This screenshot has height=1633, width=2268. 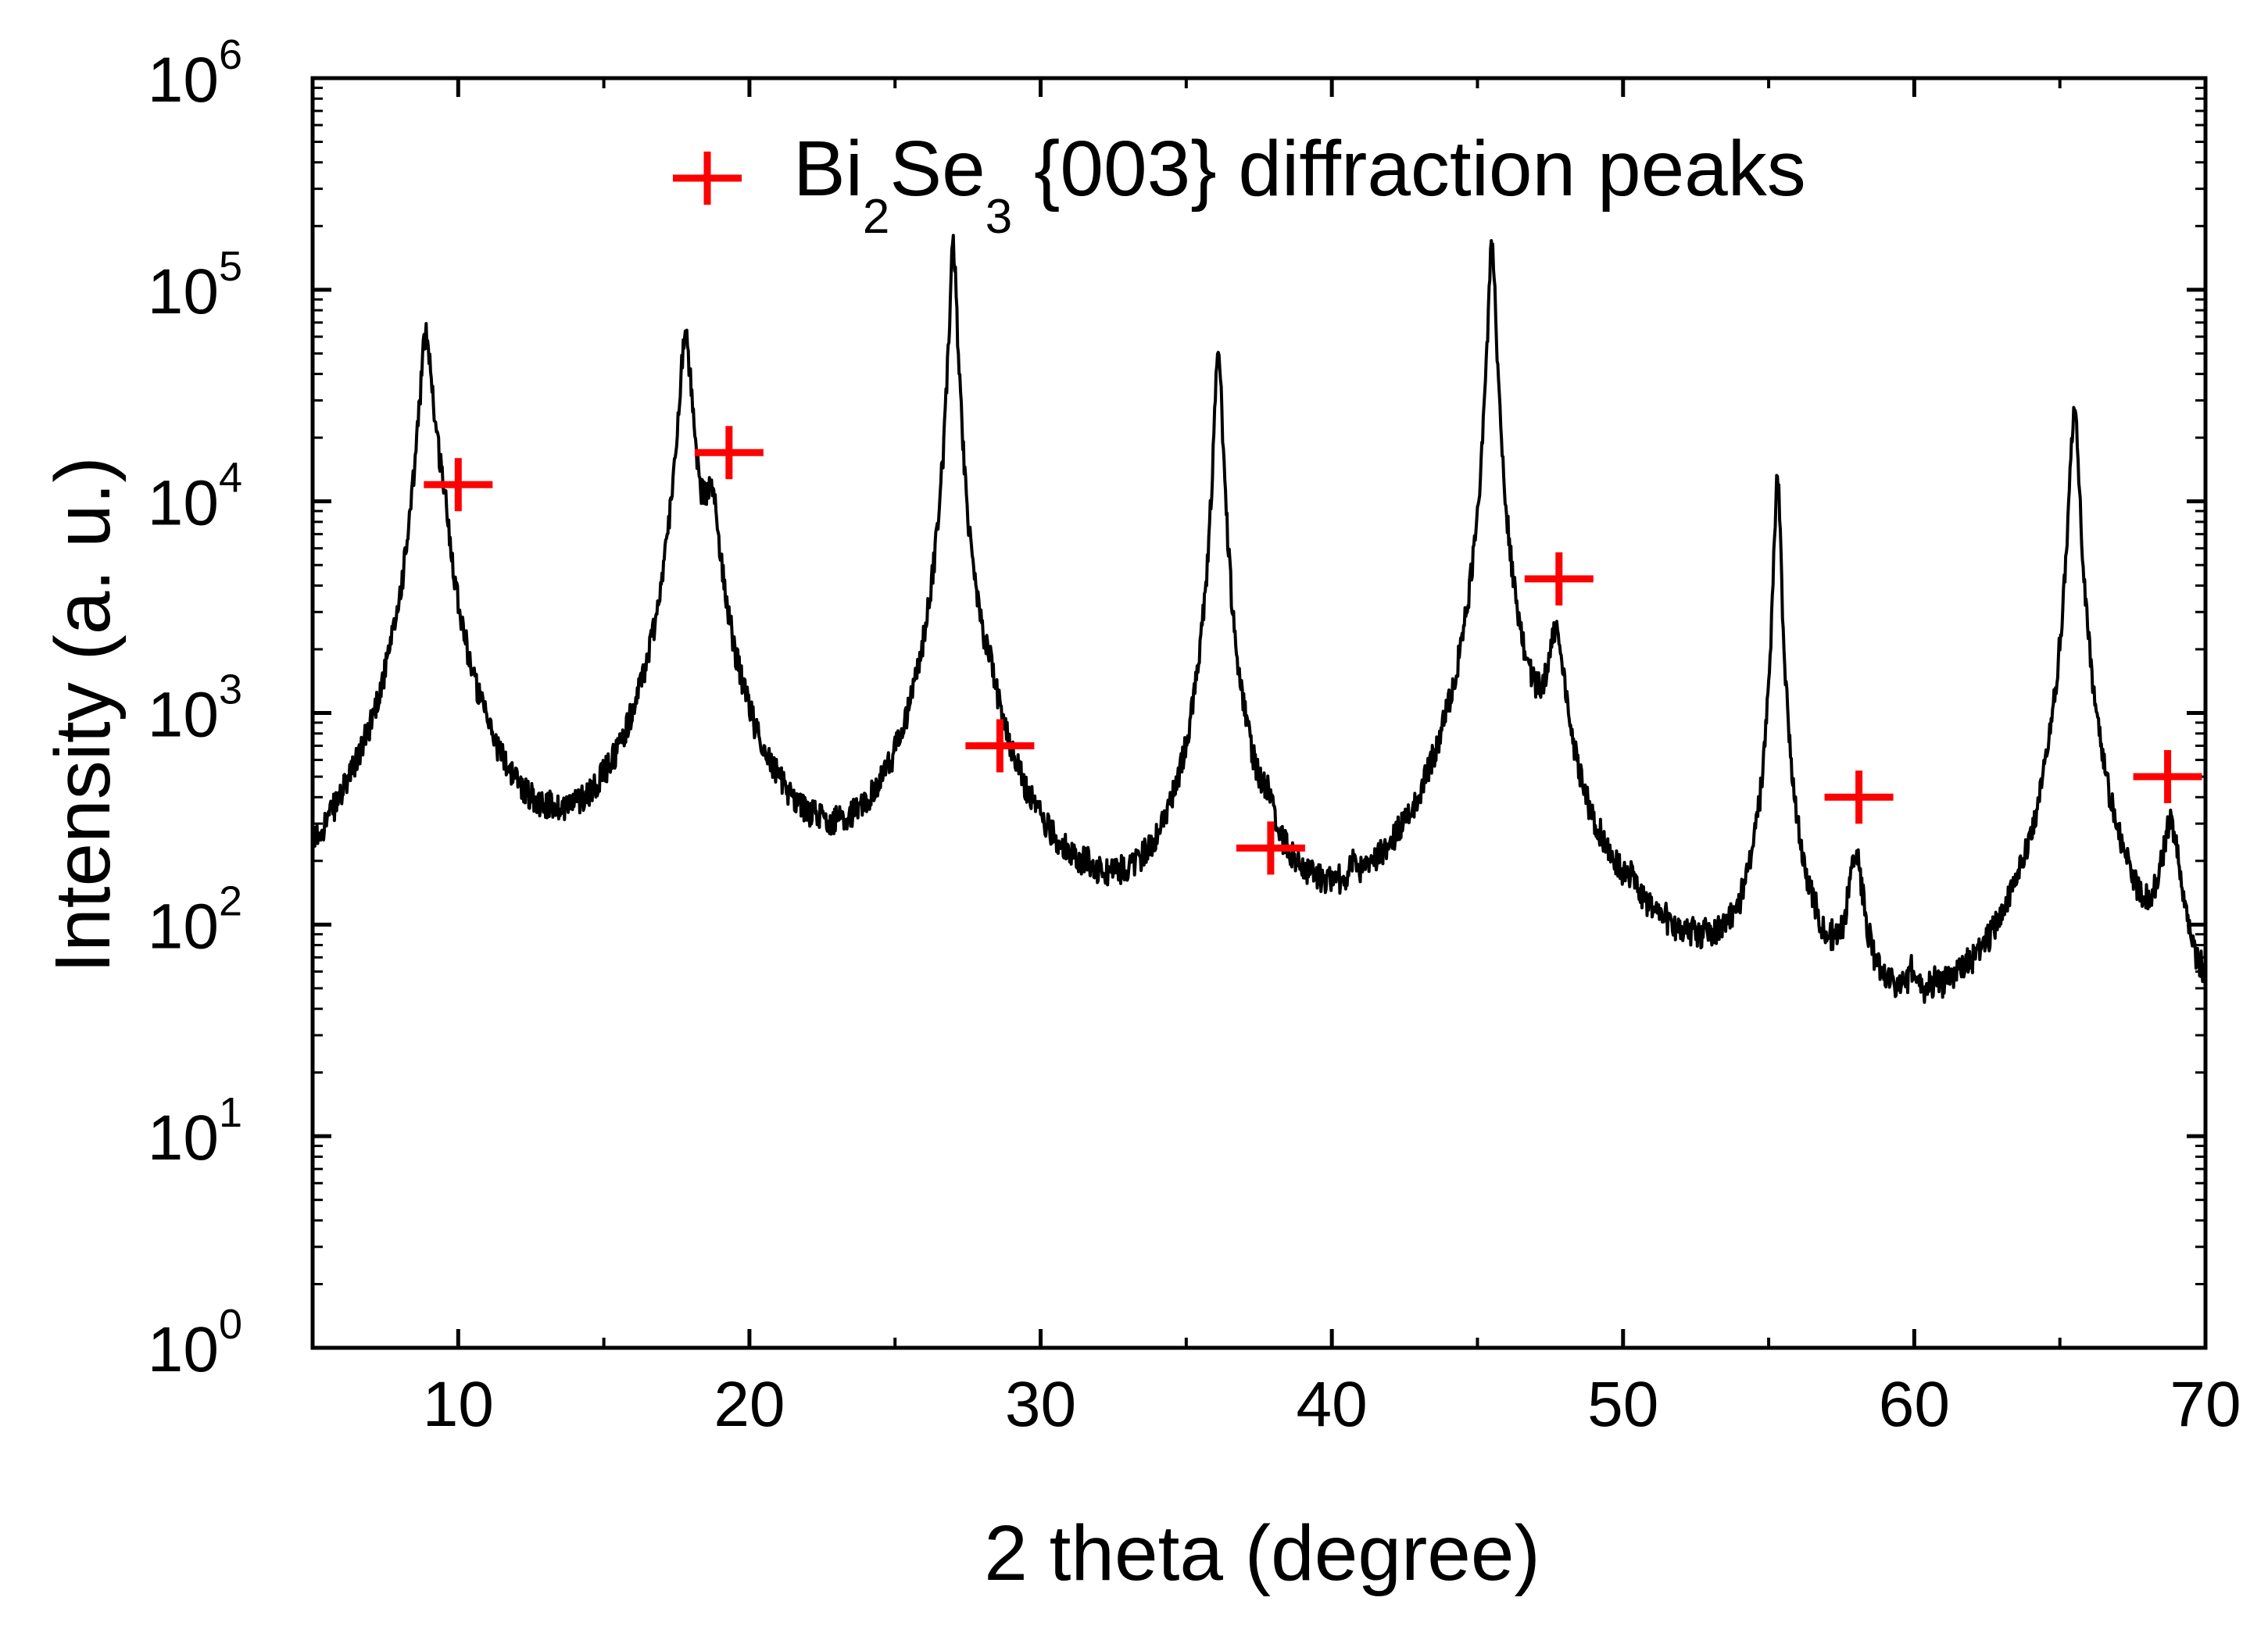 What do you see at coordinates (937, 169) in the screenshot?
I see `legend-formula-se: Se` at bounding box center [937, 169].